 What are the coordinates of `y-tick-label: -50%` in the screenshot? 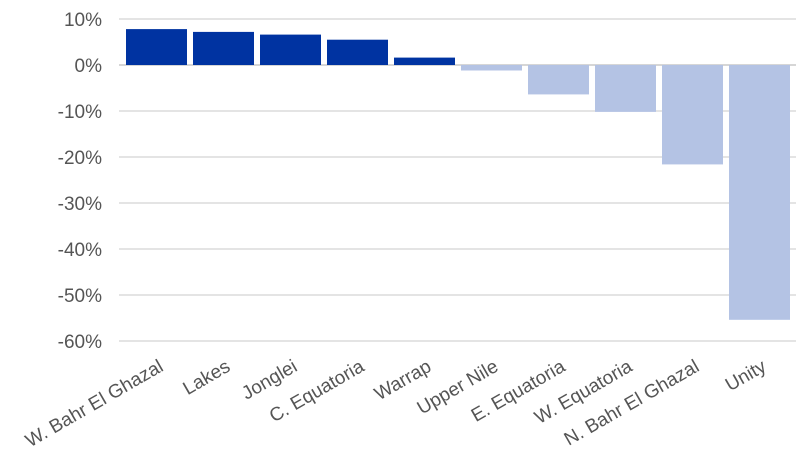 It's located at (80, 296).